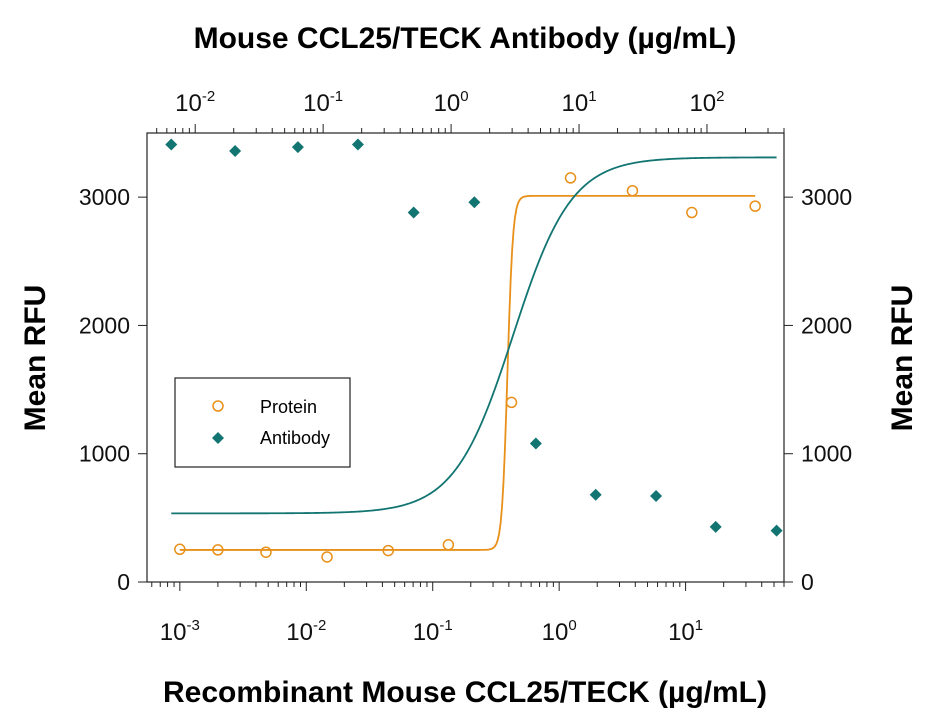 The width and height of the screenshot is (929, 717). I want to click on x-top-tick-label: 10², so click(706, 102).